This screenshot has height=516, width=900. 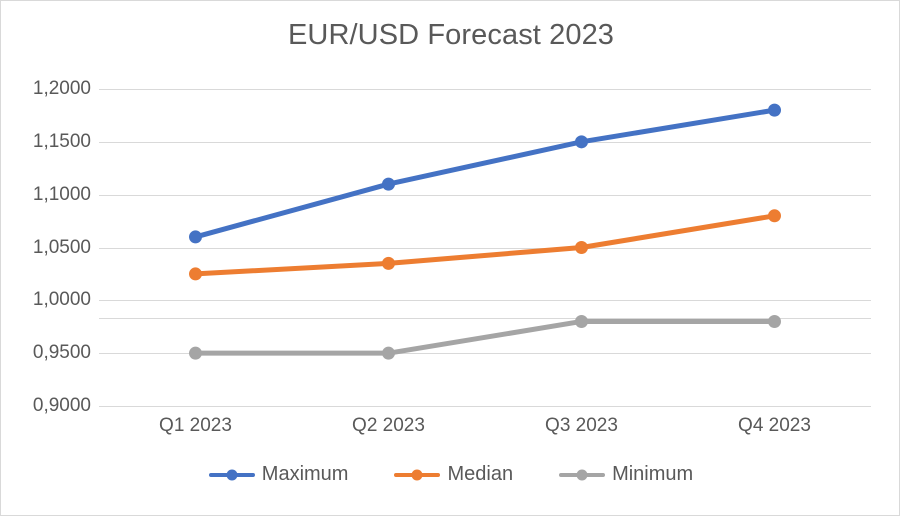 I want to click on y-axis-tick-label: 0,9500, so click(x=61, y=353).